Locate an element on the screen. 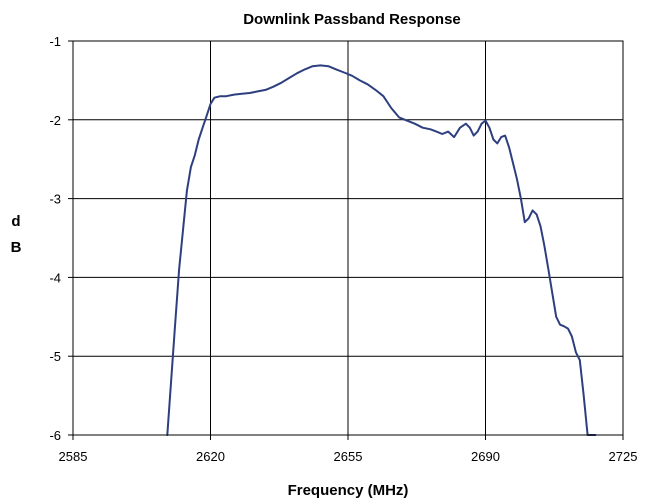 The width and height of the screenshot is (652, 504). y-tick-label: -2 is located at coordinates (55, 120).